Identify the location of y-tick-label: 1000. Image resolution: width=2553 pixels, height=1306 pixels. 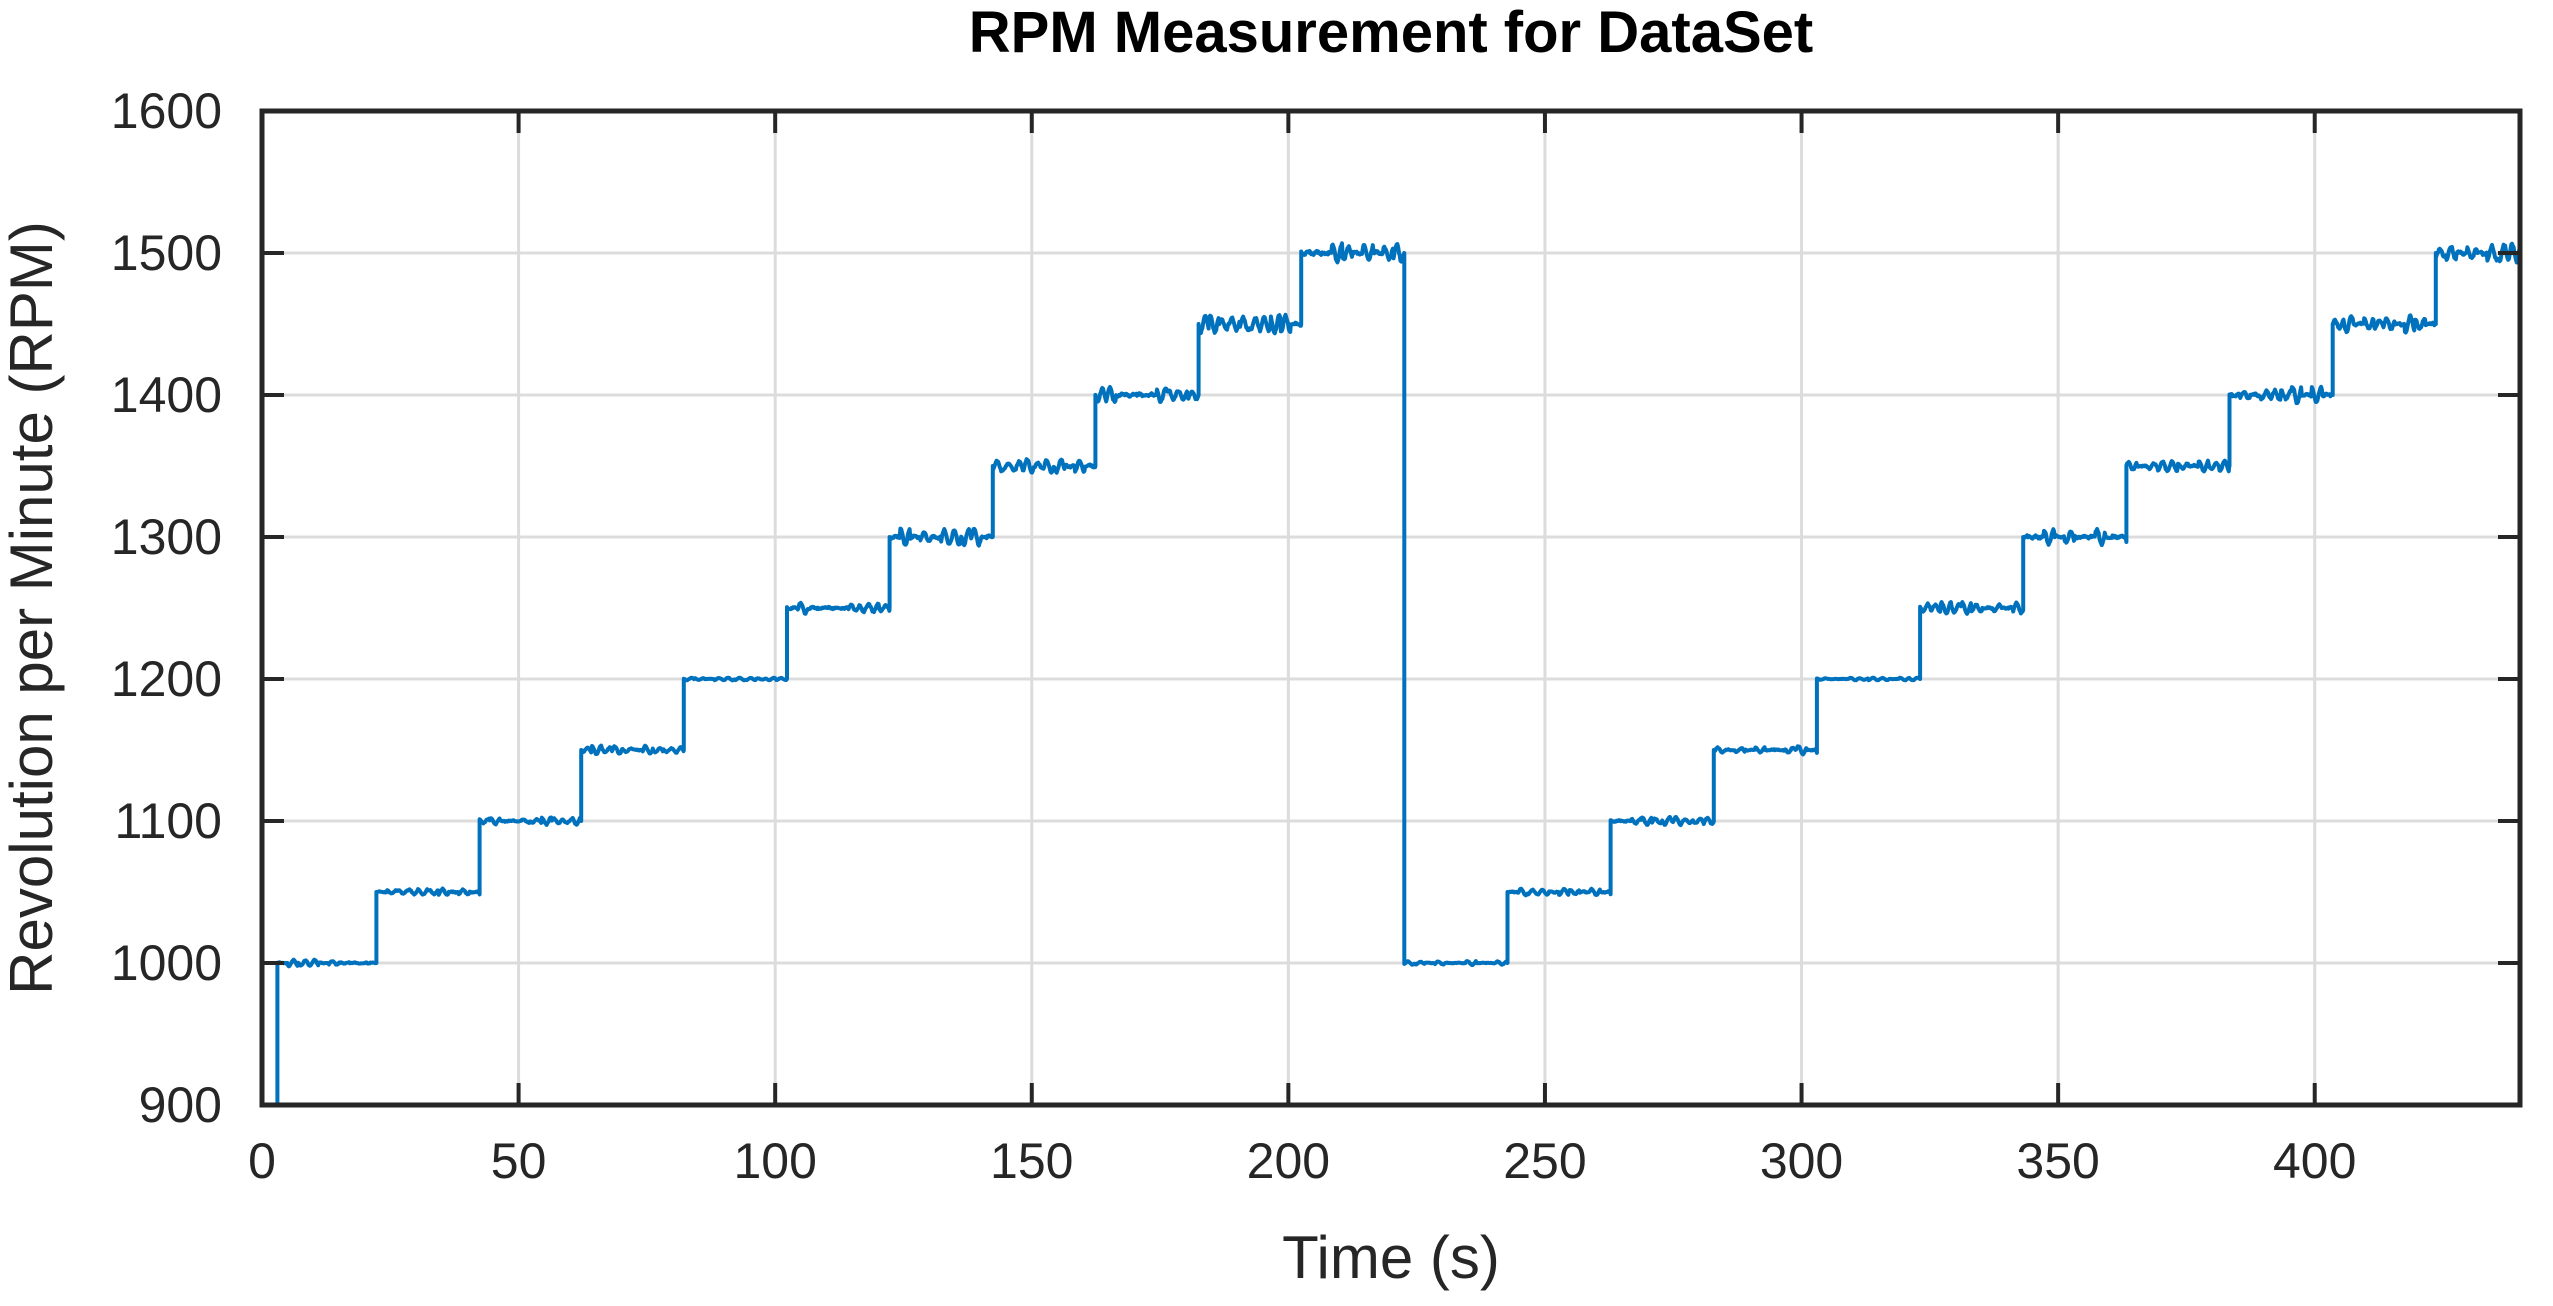
(166, 963).